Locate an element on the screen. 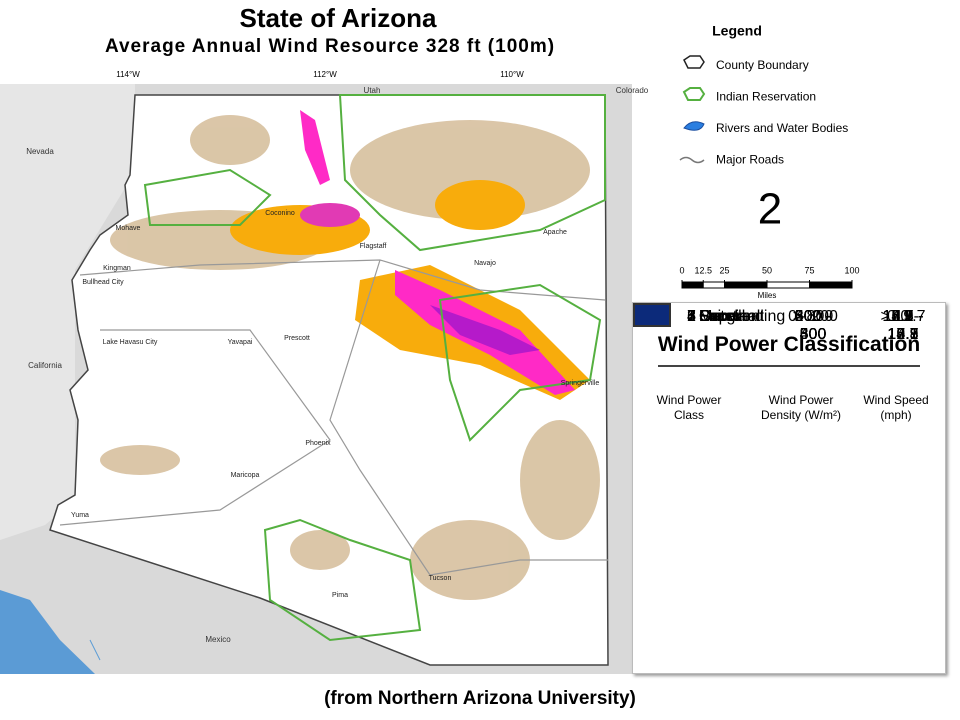 The image size is (960, 720). place-label: Mohave is located at coordinates (128, 228).